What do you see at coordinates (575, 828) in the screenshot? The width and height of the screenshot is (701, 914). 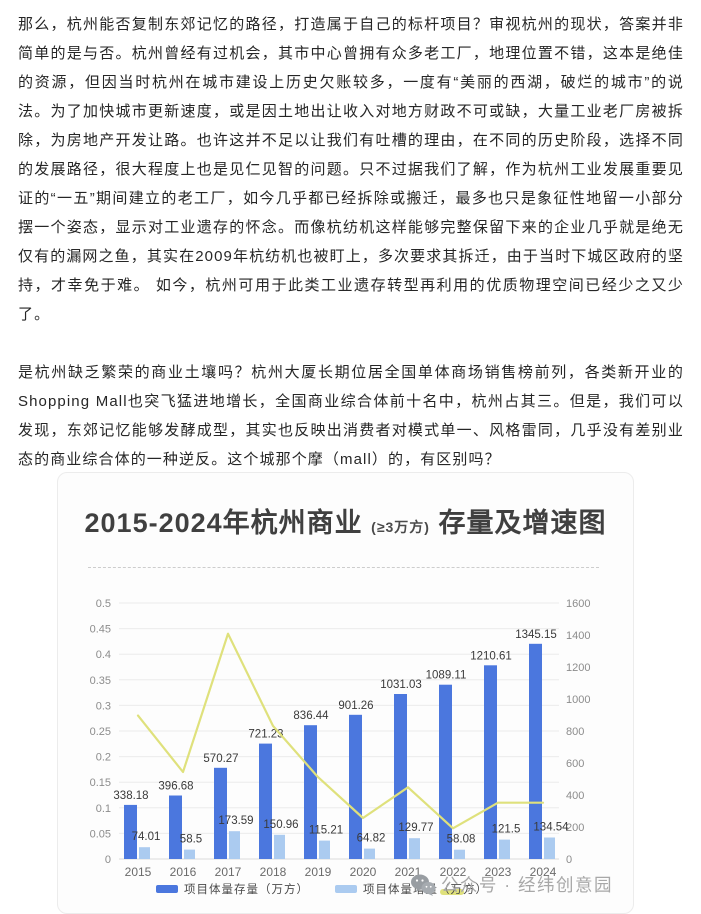 I see `svg-text: 200` at bounding box center [575, 828].